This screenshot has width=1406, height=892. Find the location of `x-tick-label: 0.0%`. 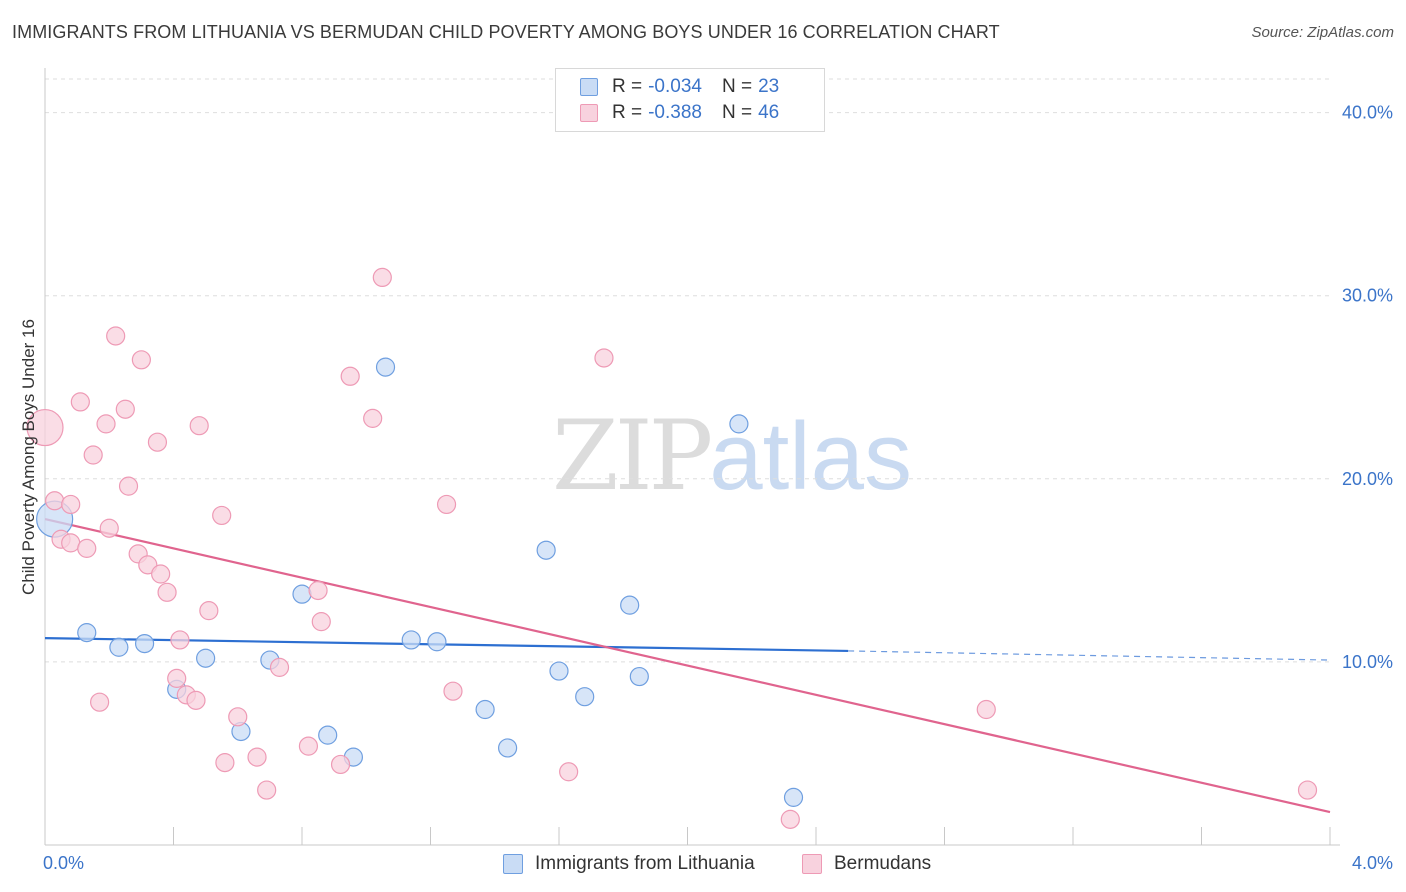

x-tick-label: 0.0% is located at coordinates (63, 863).